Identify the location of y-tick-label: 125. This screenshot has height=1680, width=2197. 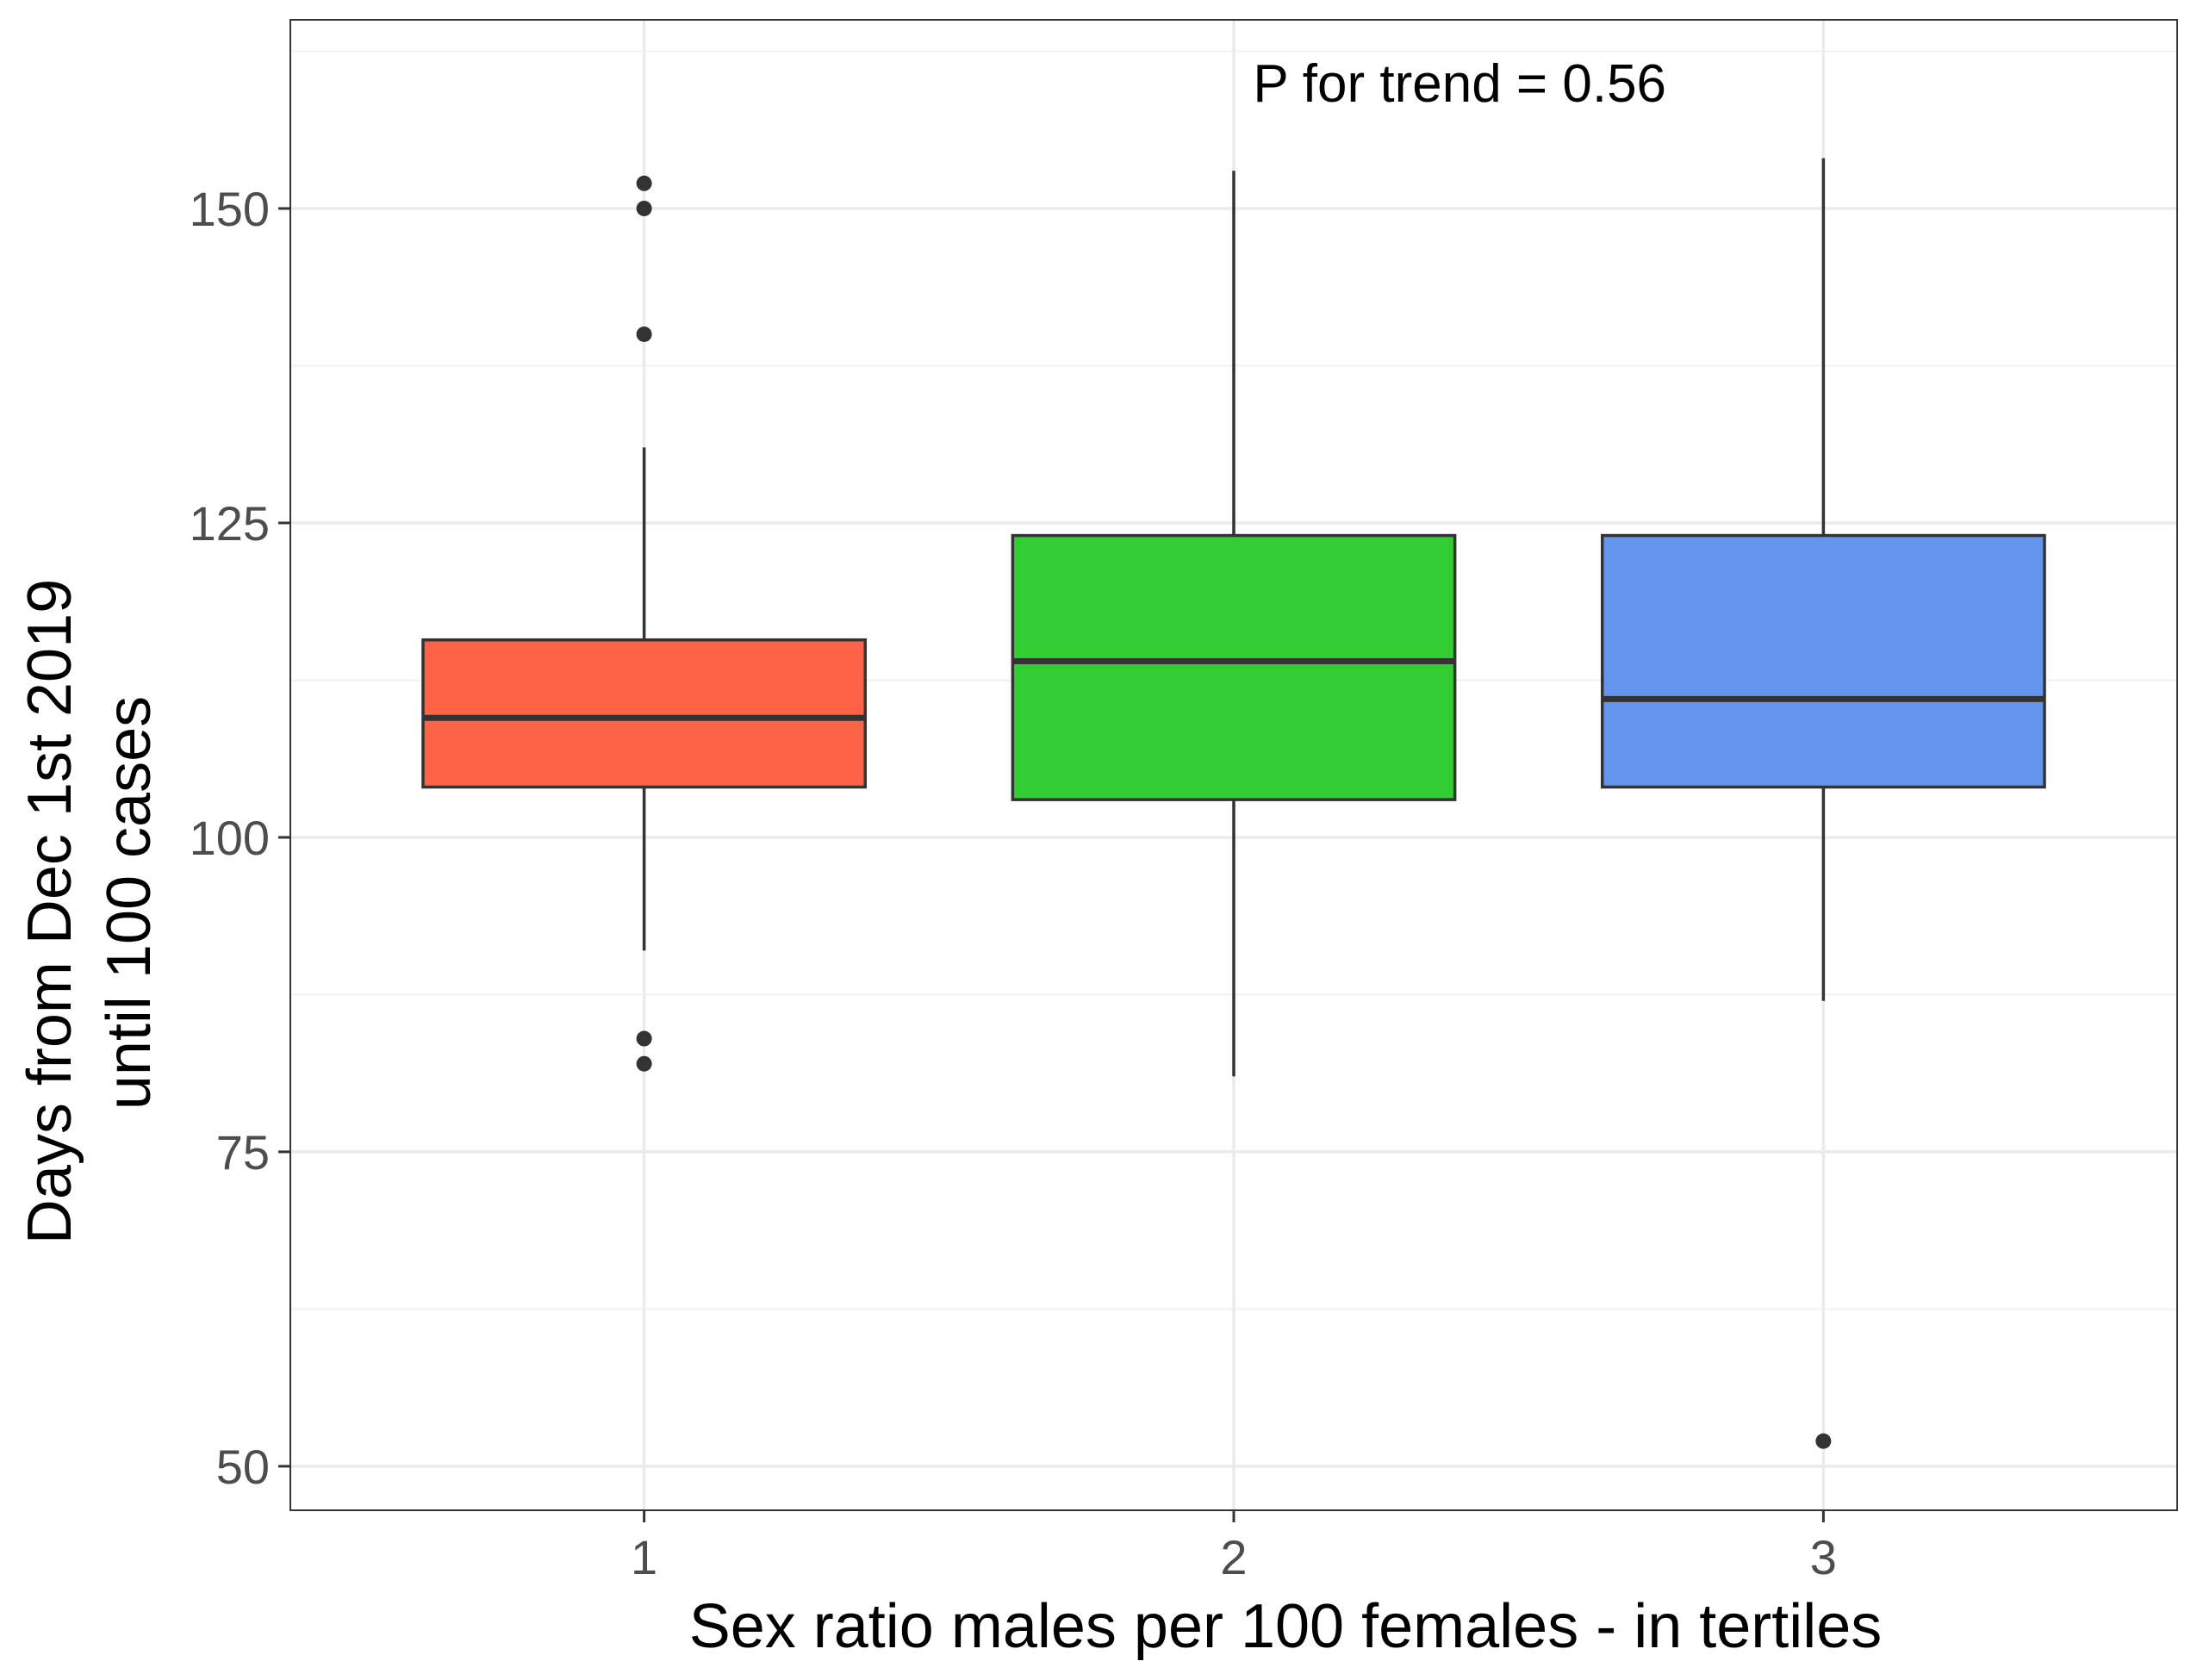
(230, 524).